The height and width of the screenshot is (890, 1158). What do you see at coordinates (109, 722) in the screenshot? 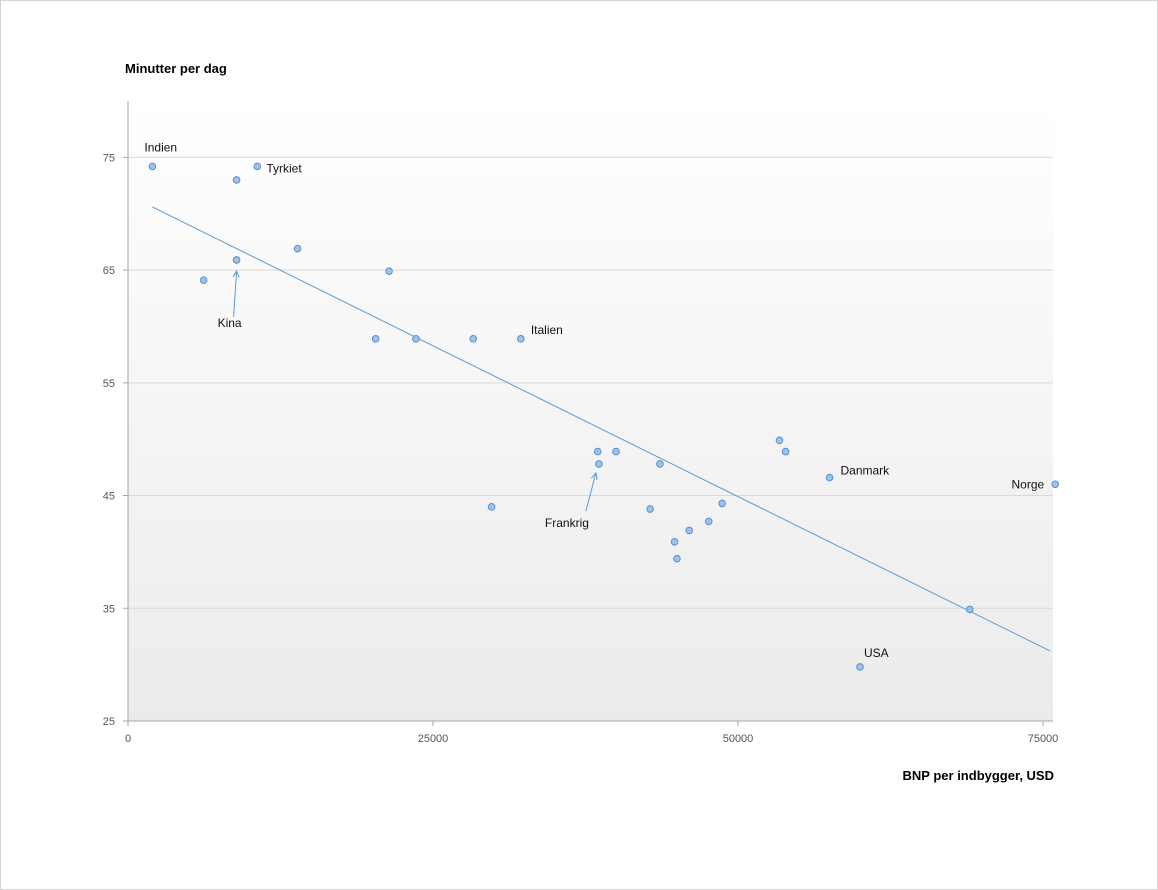
I see `y-tick-label: 25` at bounding box center [109, 722].